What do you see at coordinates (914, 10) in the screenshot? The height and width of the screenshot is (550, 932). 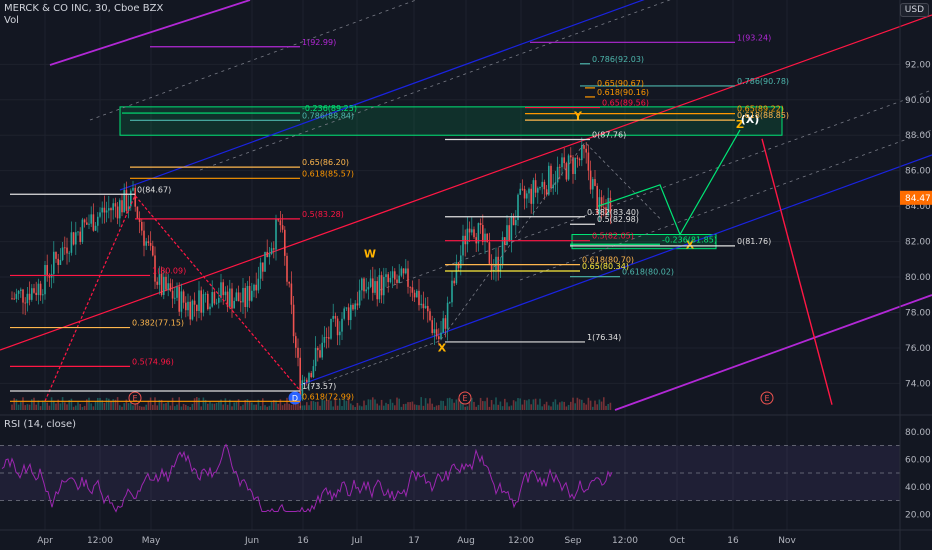 I see `currency-button: USD` at bounding box center [914, 10].